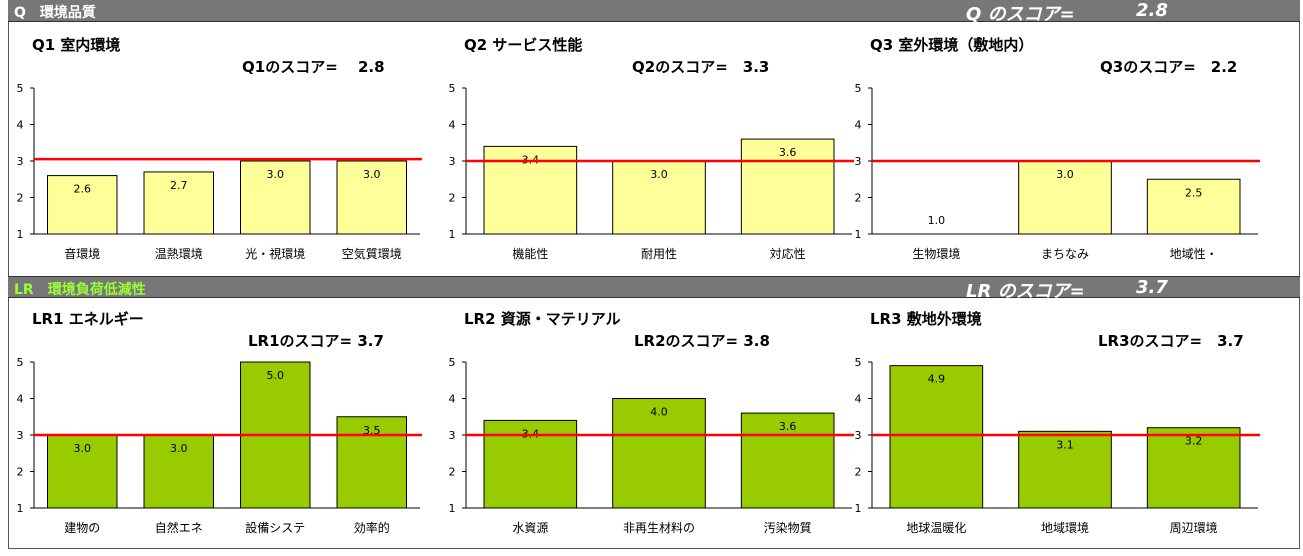  What do you see at coordinates (179, 185) in the screenshot?
I see `bar-value-label: 2.7` at bounding box center [179, 185].